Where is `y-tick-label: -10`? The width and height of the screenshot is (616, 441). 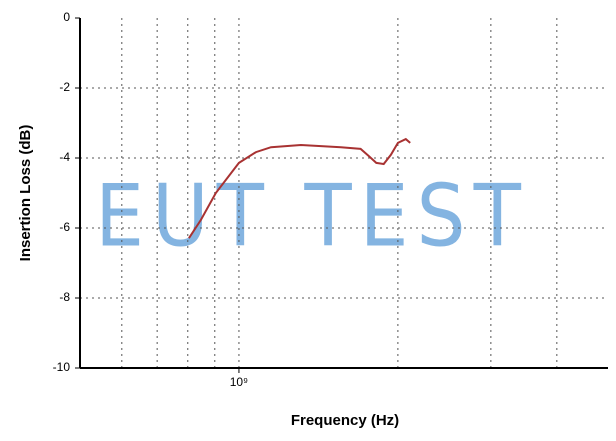
y-tick-label: -10 is located at coordinates (62, 367).